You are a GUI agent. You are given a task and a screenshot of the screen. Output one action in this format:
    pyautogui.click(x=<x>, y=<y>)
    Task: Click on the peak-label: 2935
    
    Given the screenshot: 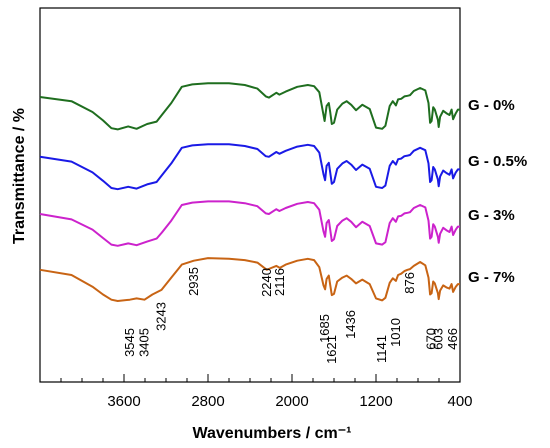 What is the action you would take?
    pyautogui.click(x=193, y=281)
    